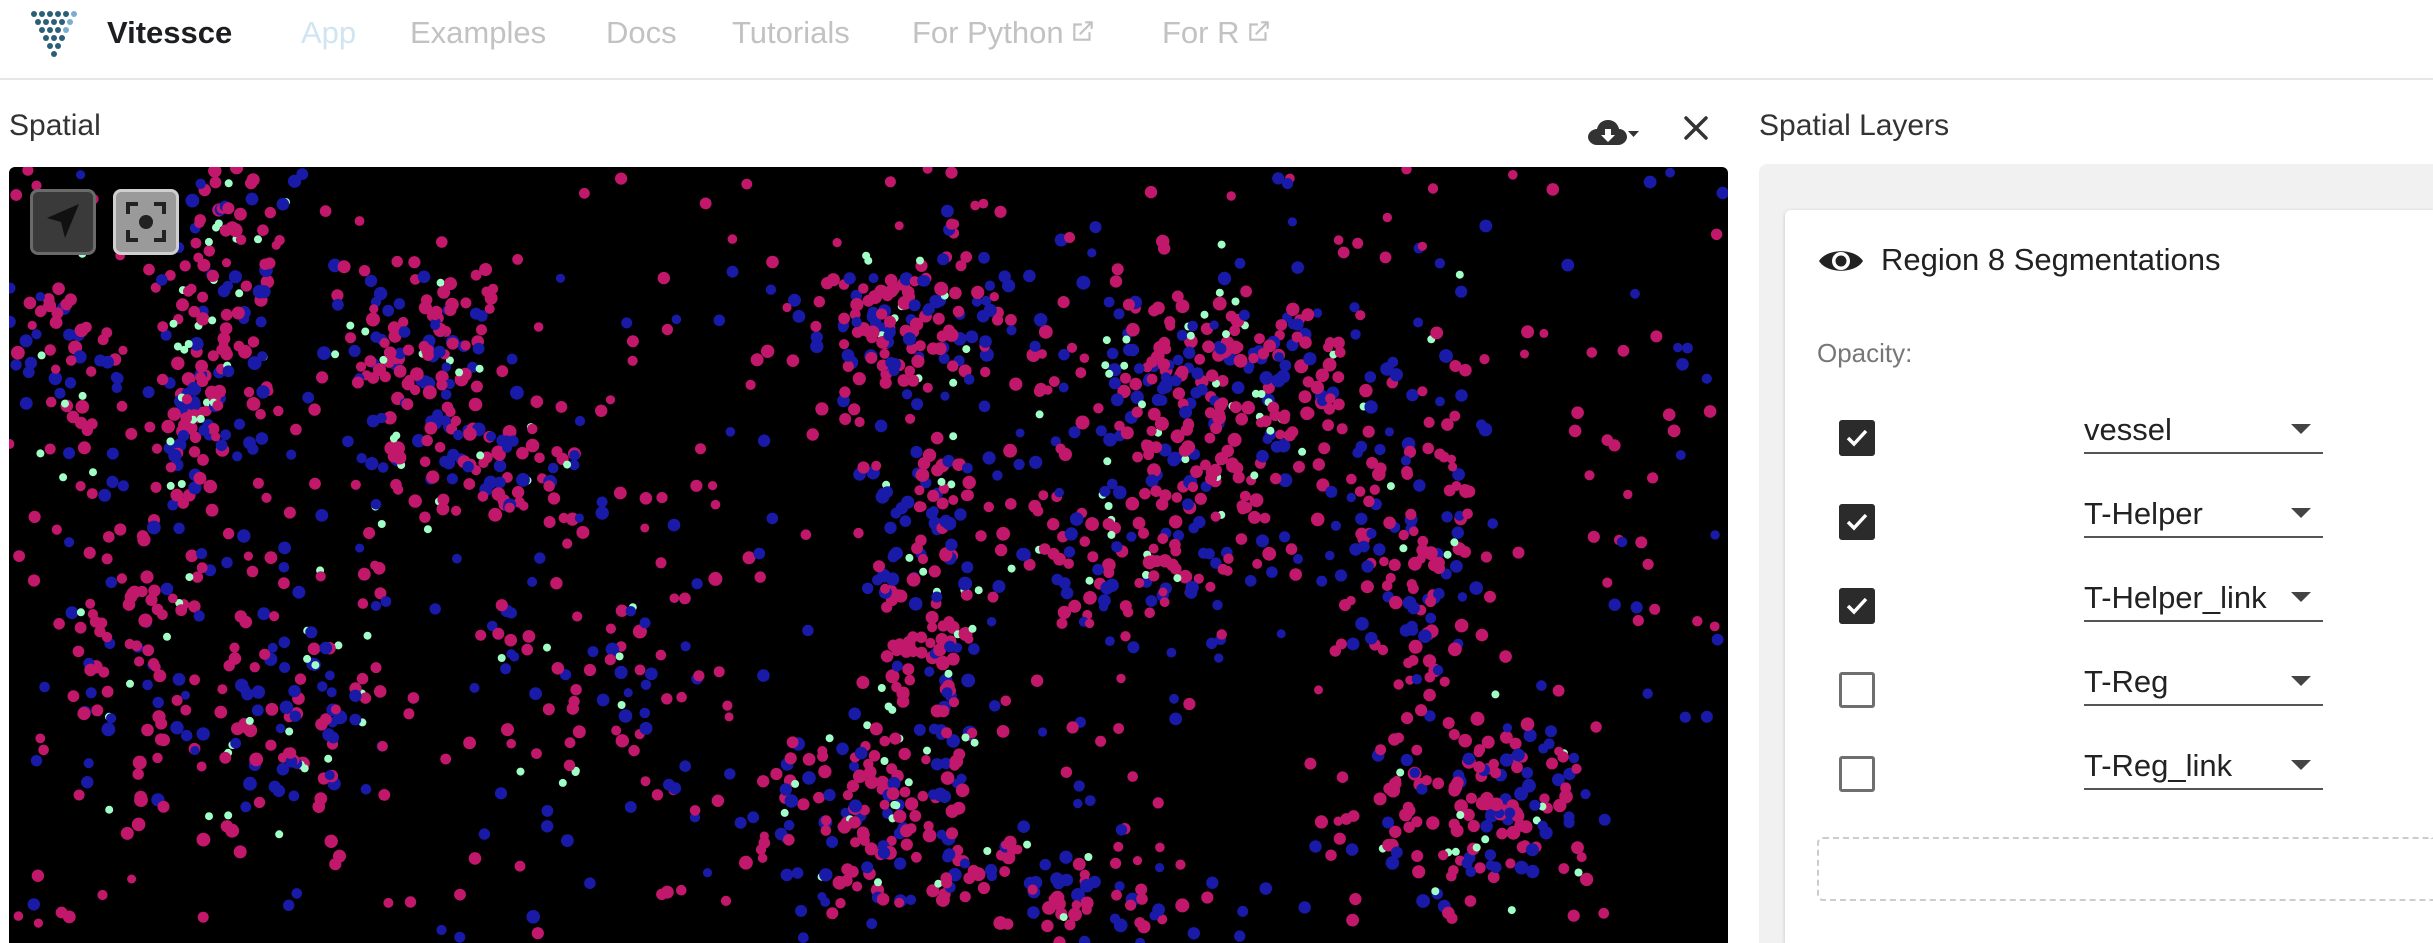  Describe the element at coordinates (329, 32) in the screenshot. I see `nav-app: App` at that location.